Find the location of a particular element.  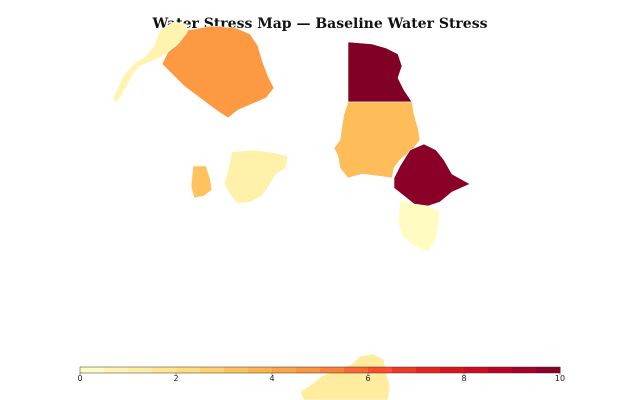

region-sudan is located at coordinates (377, 140).